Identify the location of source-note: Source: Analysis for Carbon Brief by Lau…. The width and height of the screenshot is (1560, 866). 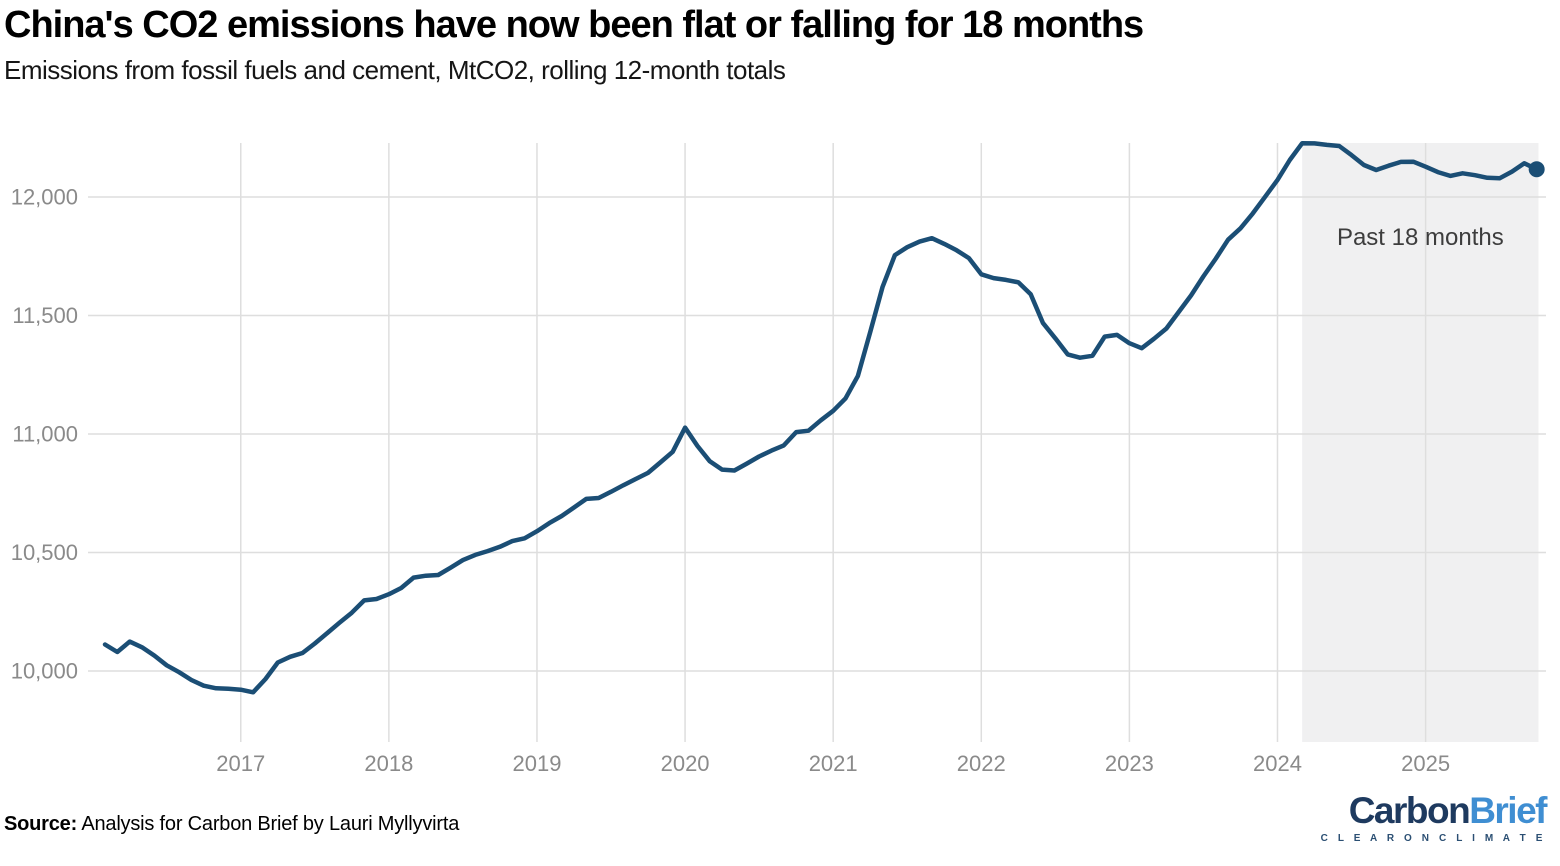
(231, 824).